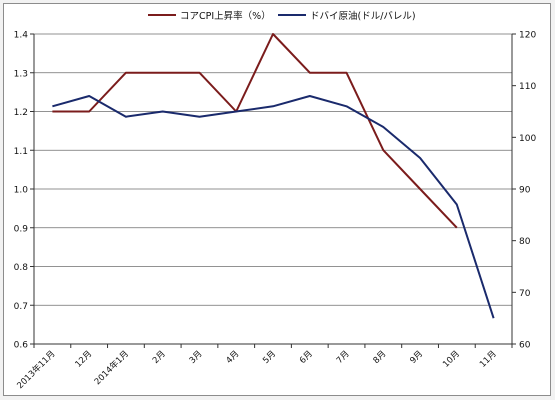  I want to click on x-tick-label: 2014年1月, so click(111, 367).